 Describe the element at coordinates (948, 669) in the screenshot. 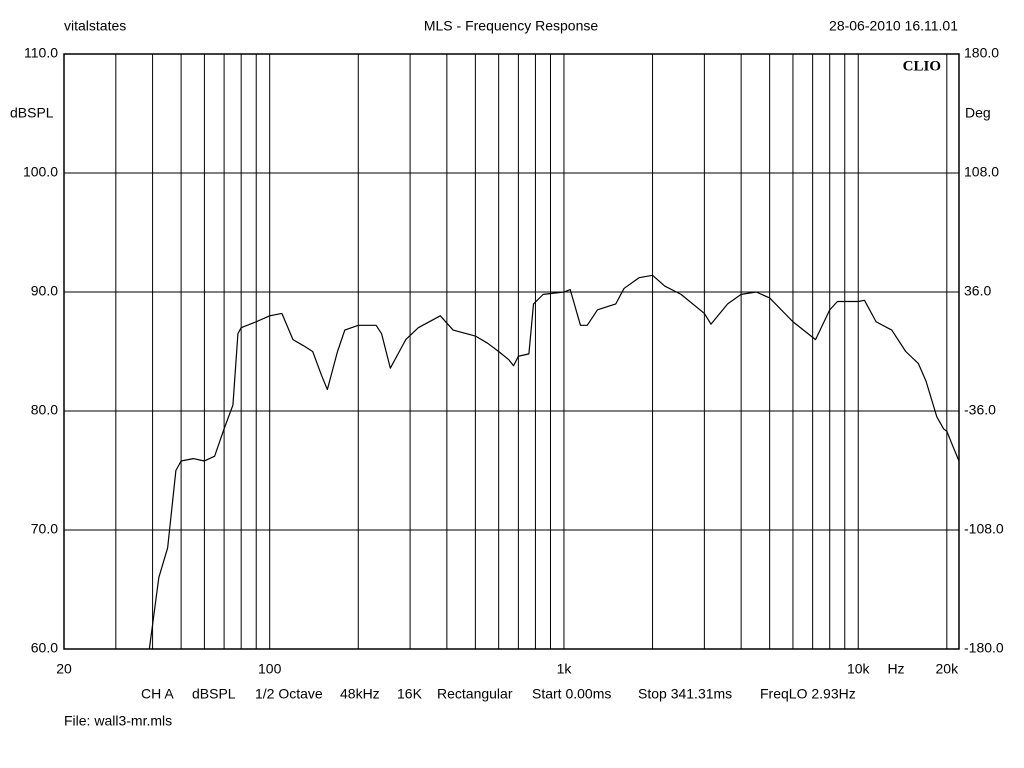

I see `x-tick-label: 20k` at that location.